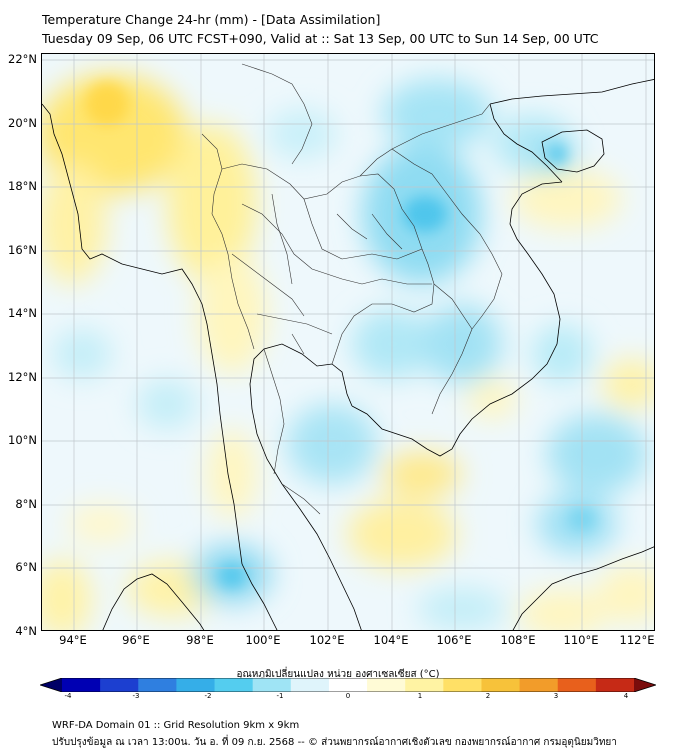 The image size is (676, 756). I want to click on lon-label-110: 110°E, so click(581, 640).